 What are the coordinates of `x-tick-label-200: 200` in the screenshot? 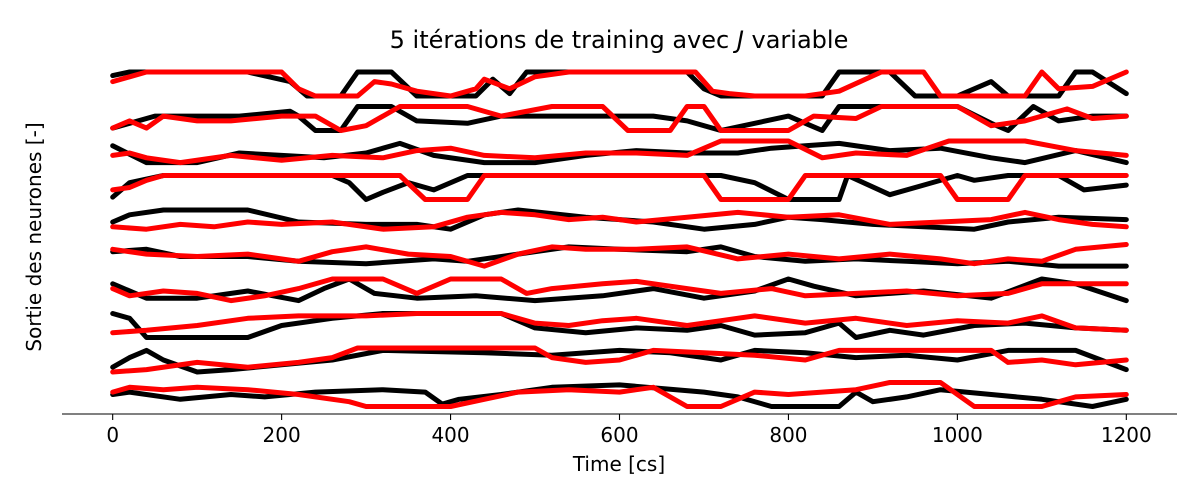 It's located at (282, 435).